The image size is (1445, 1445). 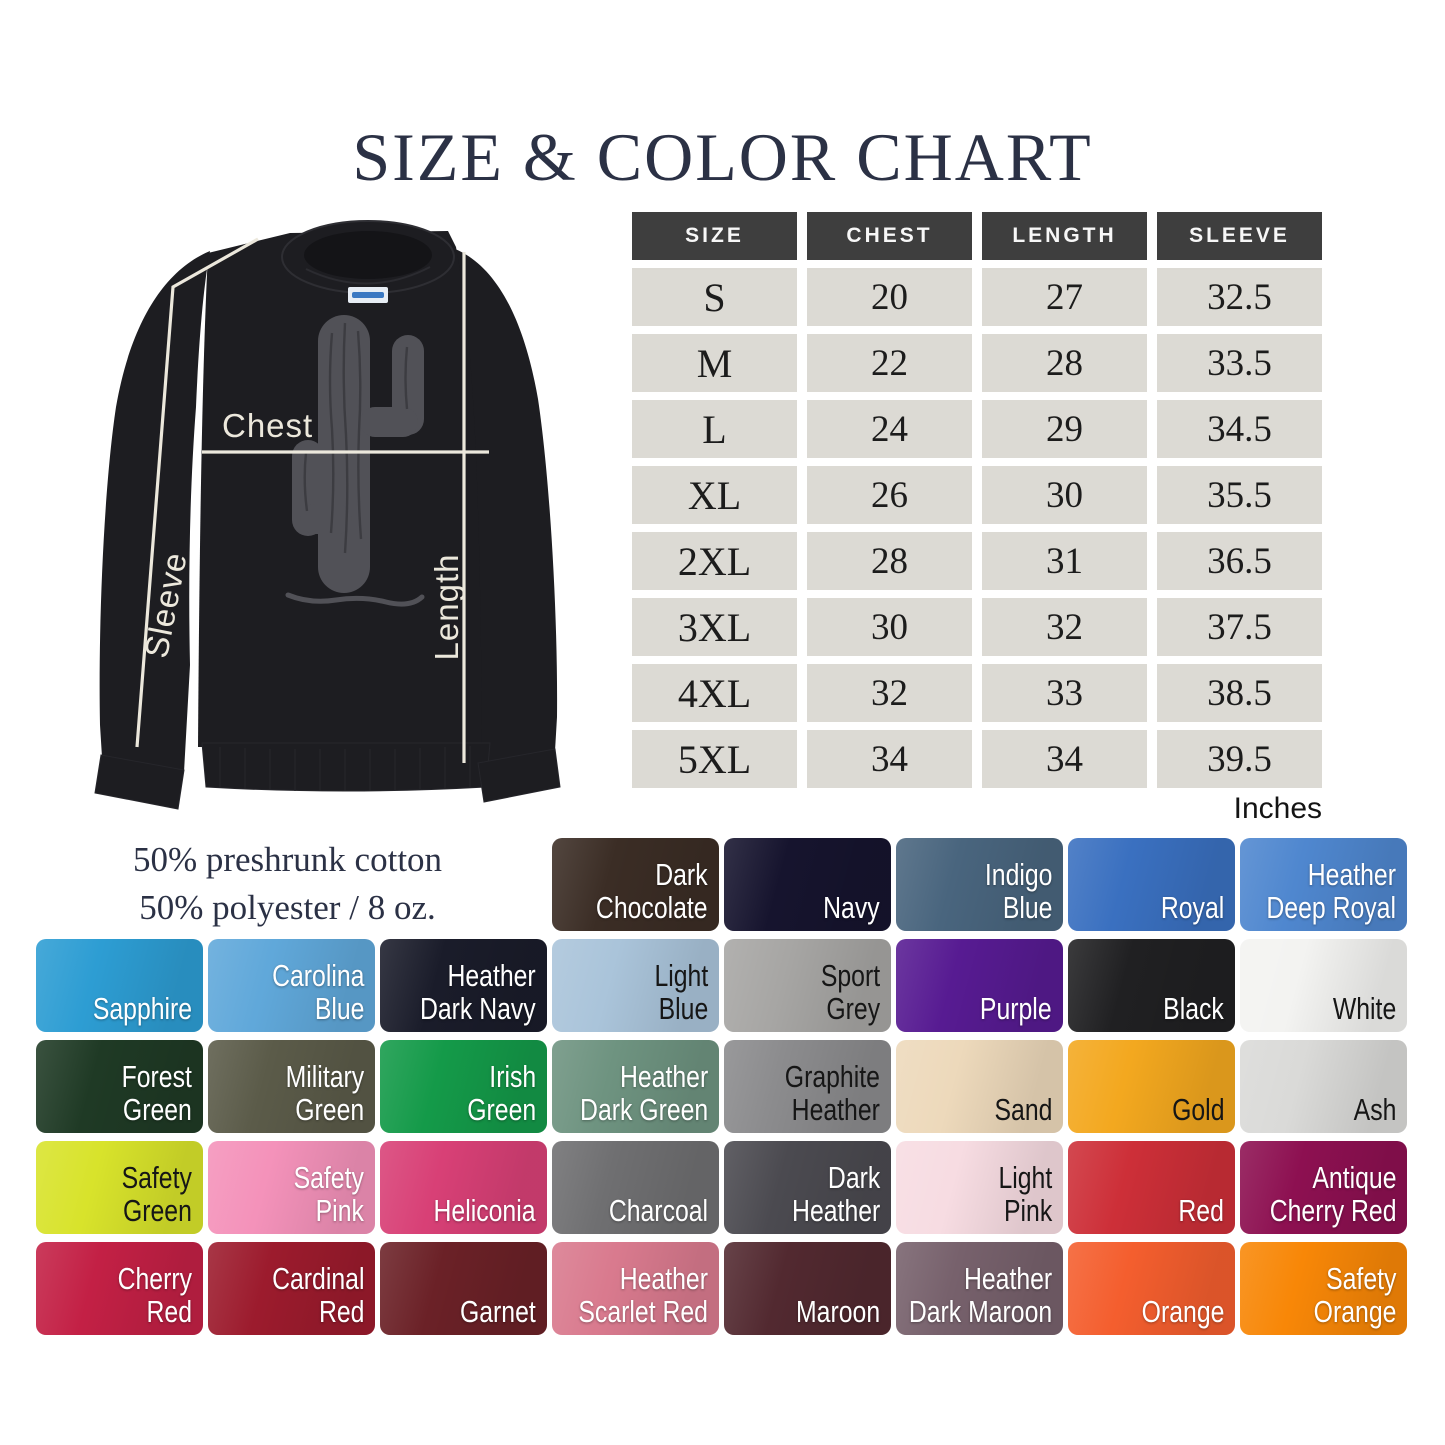 What do you see at coordinates (368, 255) in the screenshot?
I see `collar-opening` at bounding box center [368, 255].